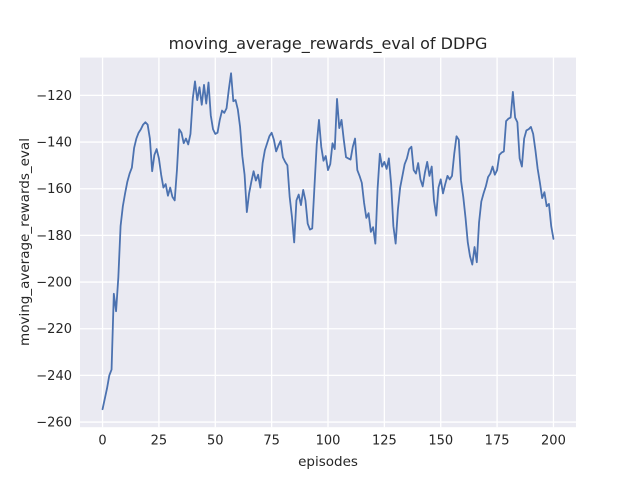  Describe the element at coordinates (54, 96) in the screenshot. I see `y-tick-label: −120` at that location.